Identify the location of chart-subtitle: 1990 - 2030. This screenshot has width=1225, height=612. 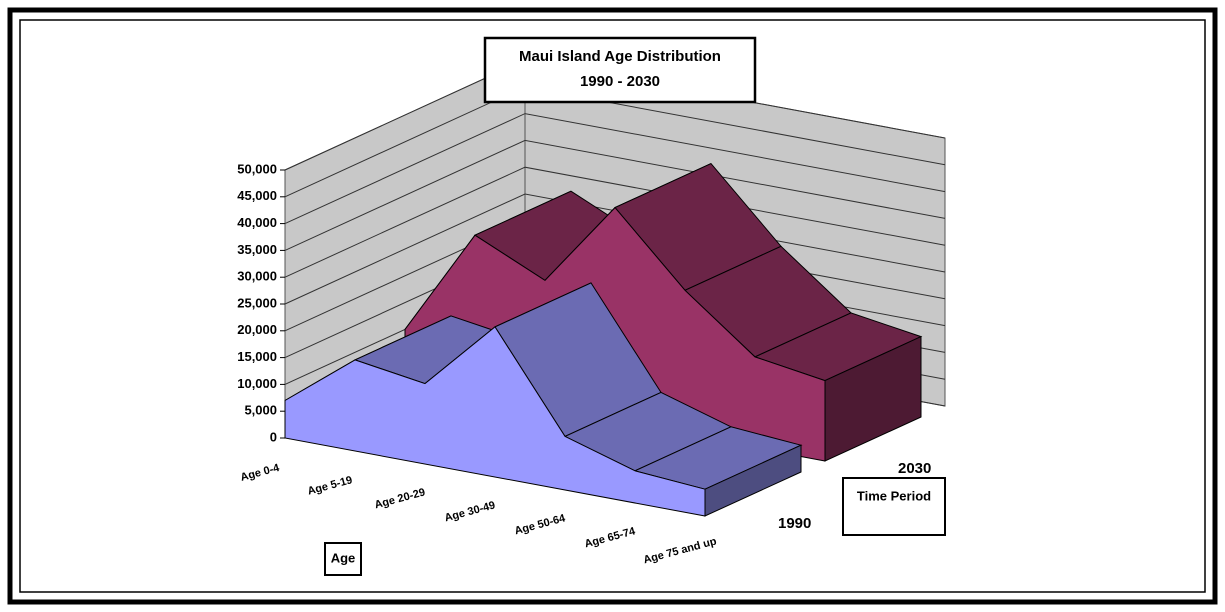
(620, 81).